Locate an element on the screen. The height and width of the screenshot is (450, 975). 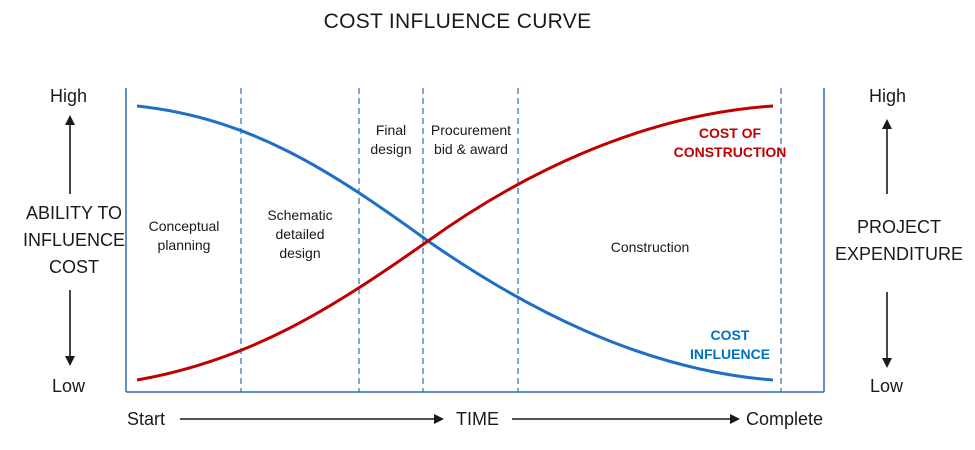
phase-label-line: bid & award is located at coordinates (471, 149).